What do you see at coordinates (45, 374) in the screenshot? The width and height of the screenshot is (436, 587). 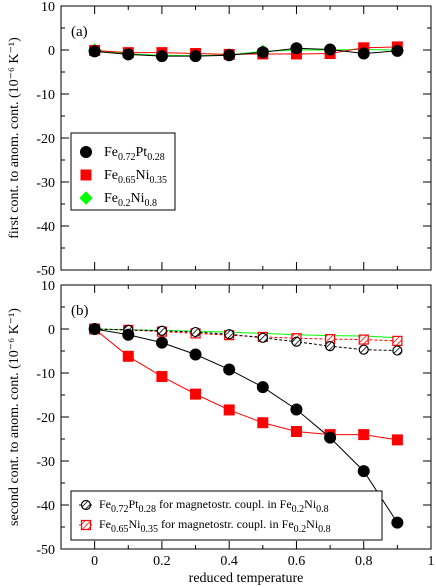 I see `y-tick-label-b: -10` at bounding box center [45, 374].